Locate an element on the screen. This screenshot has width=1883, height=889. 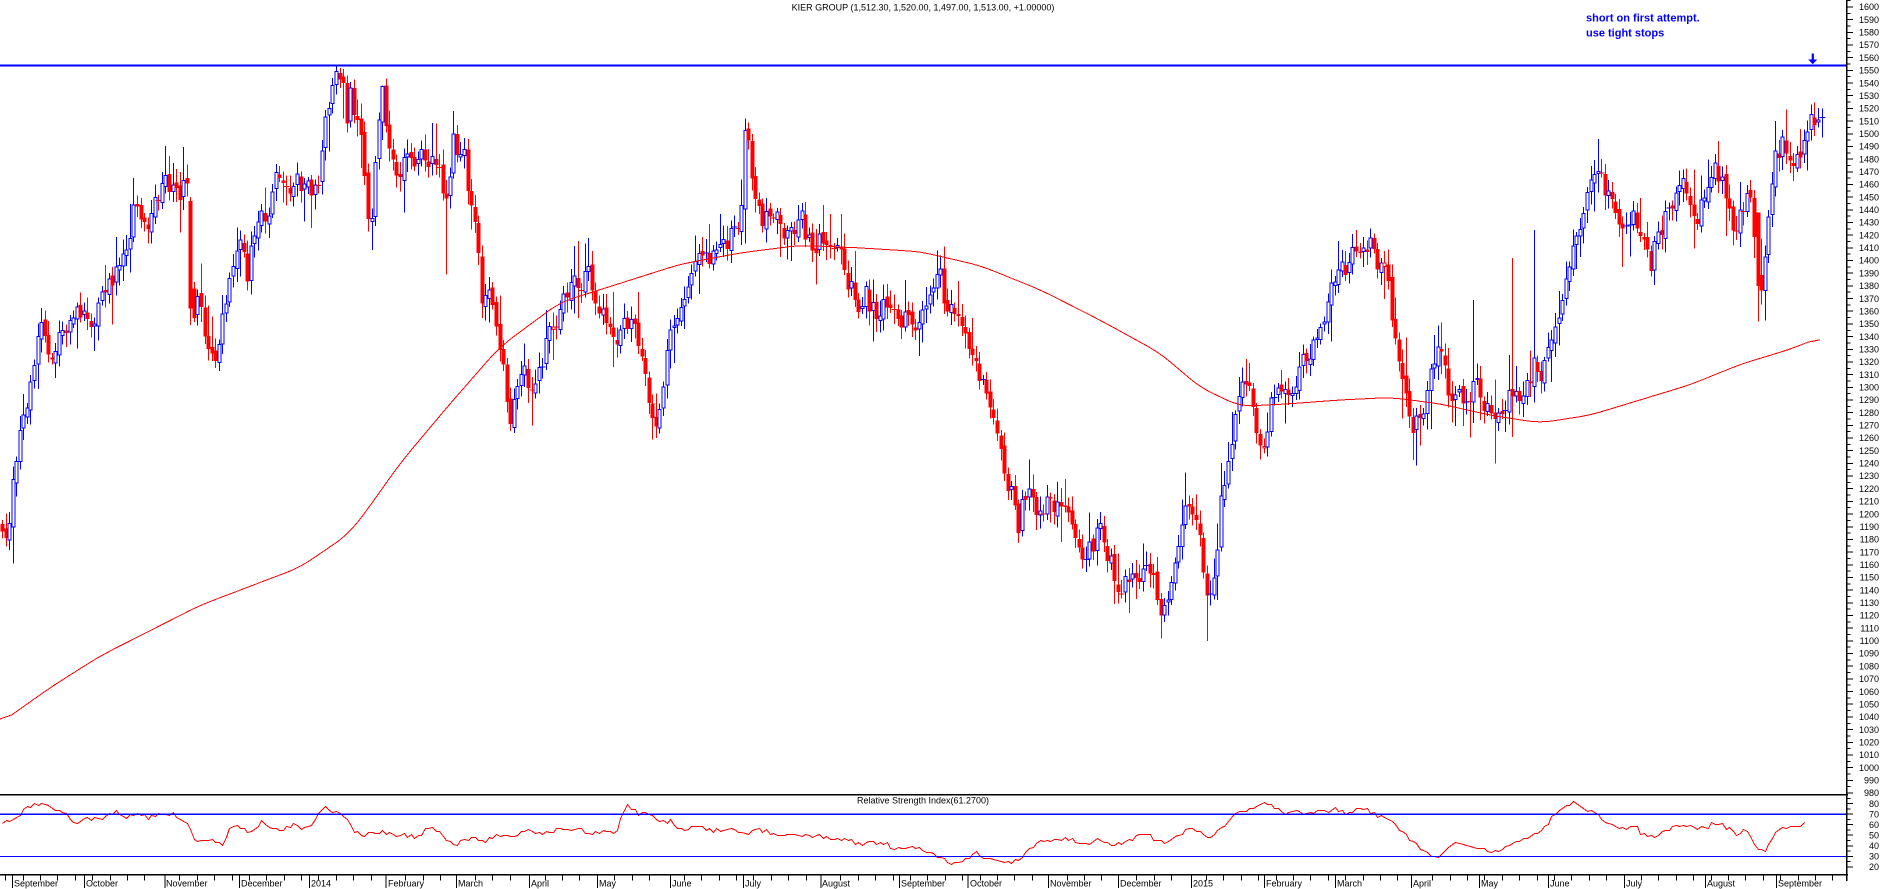
svg-text: use tight stops is located at coordinates (1625, 34).